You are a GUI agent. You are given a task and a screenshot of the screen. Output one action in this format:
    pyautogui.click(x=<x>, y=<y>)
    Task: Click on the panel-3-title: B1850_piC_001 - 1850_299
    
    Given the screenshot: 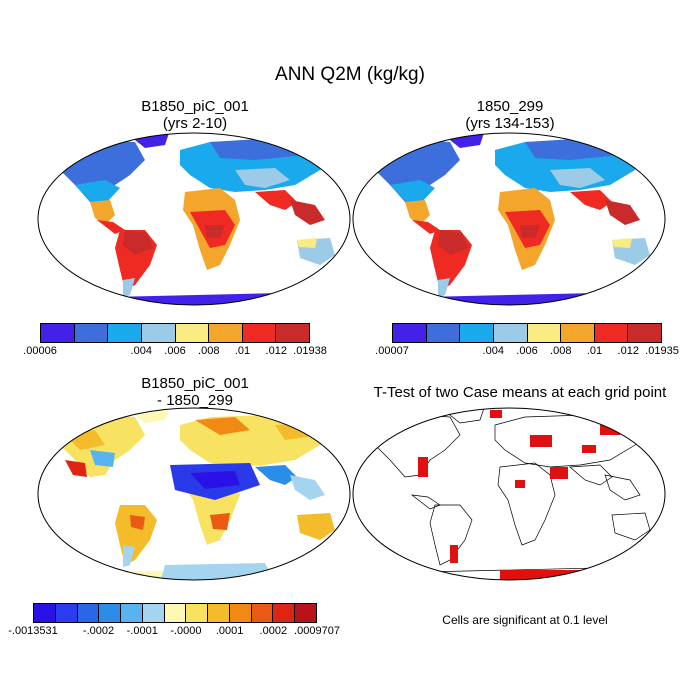 What is the action you would take?
    pyautogui.click(x=195, y=392)
    